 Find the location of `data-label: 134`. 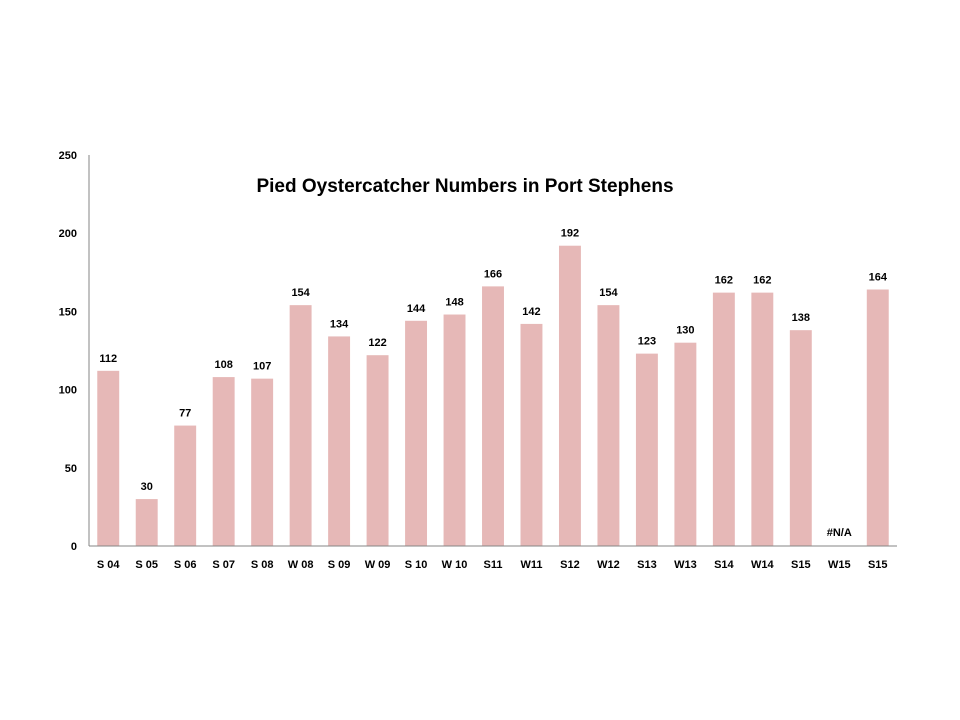

data-label: 134 is located at coordinates (339, 324).